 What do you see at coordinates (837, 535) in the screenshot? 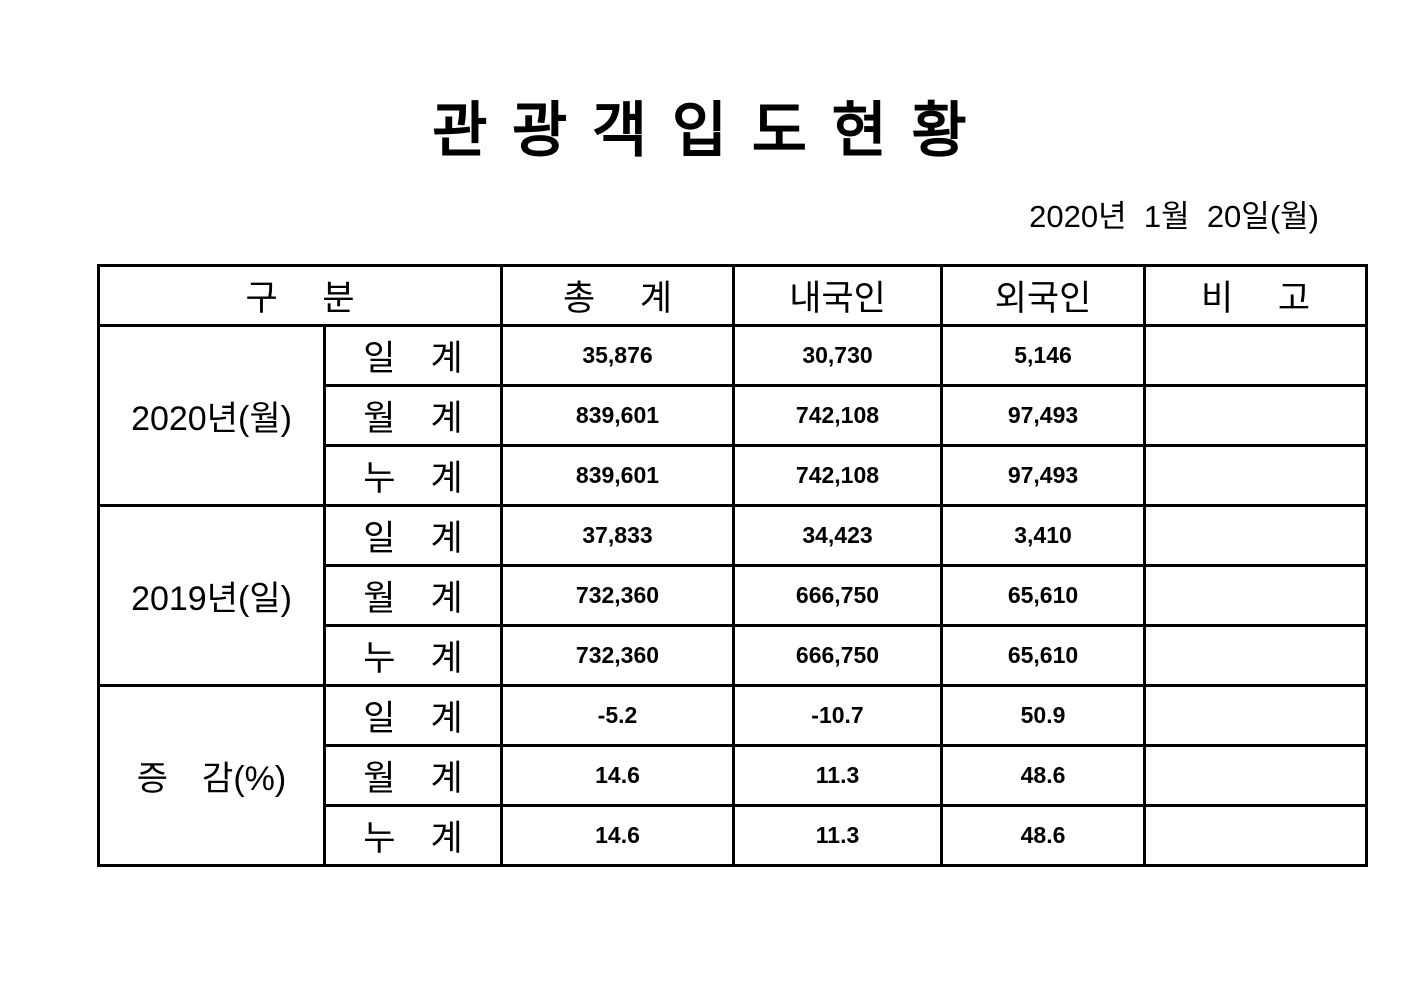
I see `value-domestic: 34,423` at bounding box center [837, 535].